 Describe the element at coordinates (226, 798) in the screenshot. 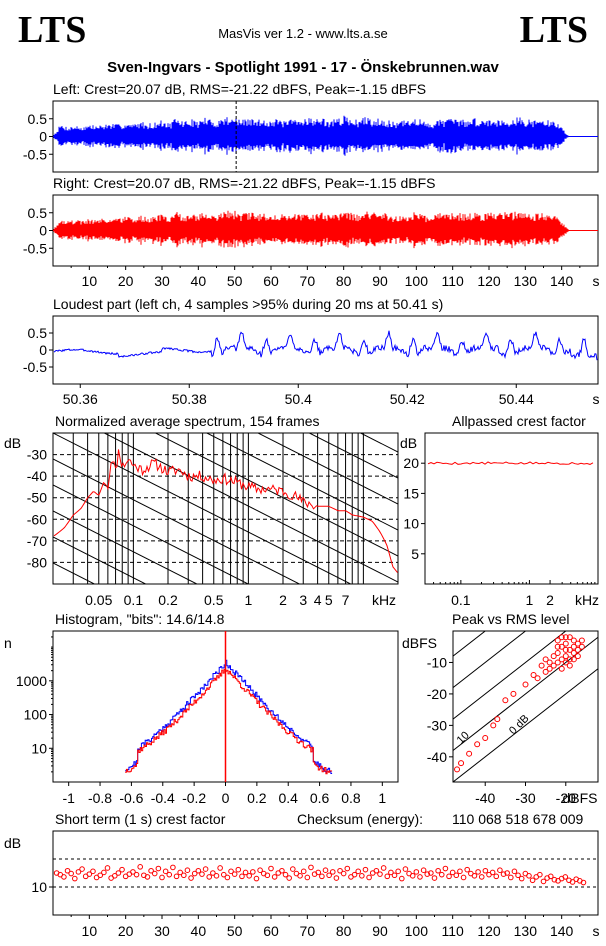

I see `histogram-xtick-label: 0` at that location.